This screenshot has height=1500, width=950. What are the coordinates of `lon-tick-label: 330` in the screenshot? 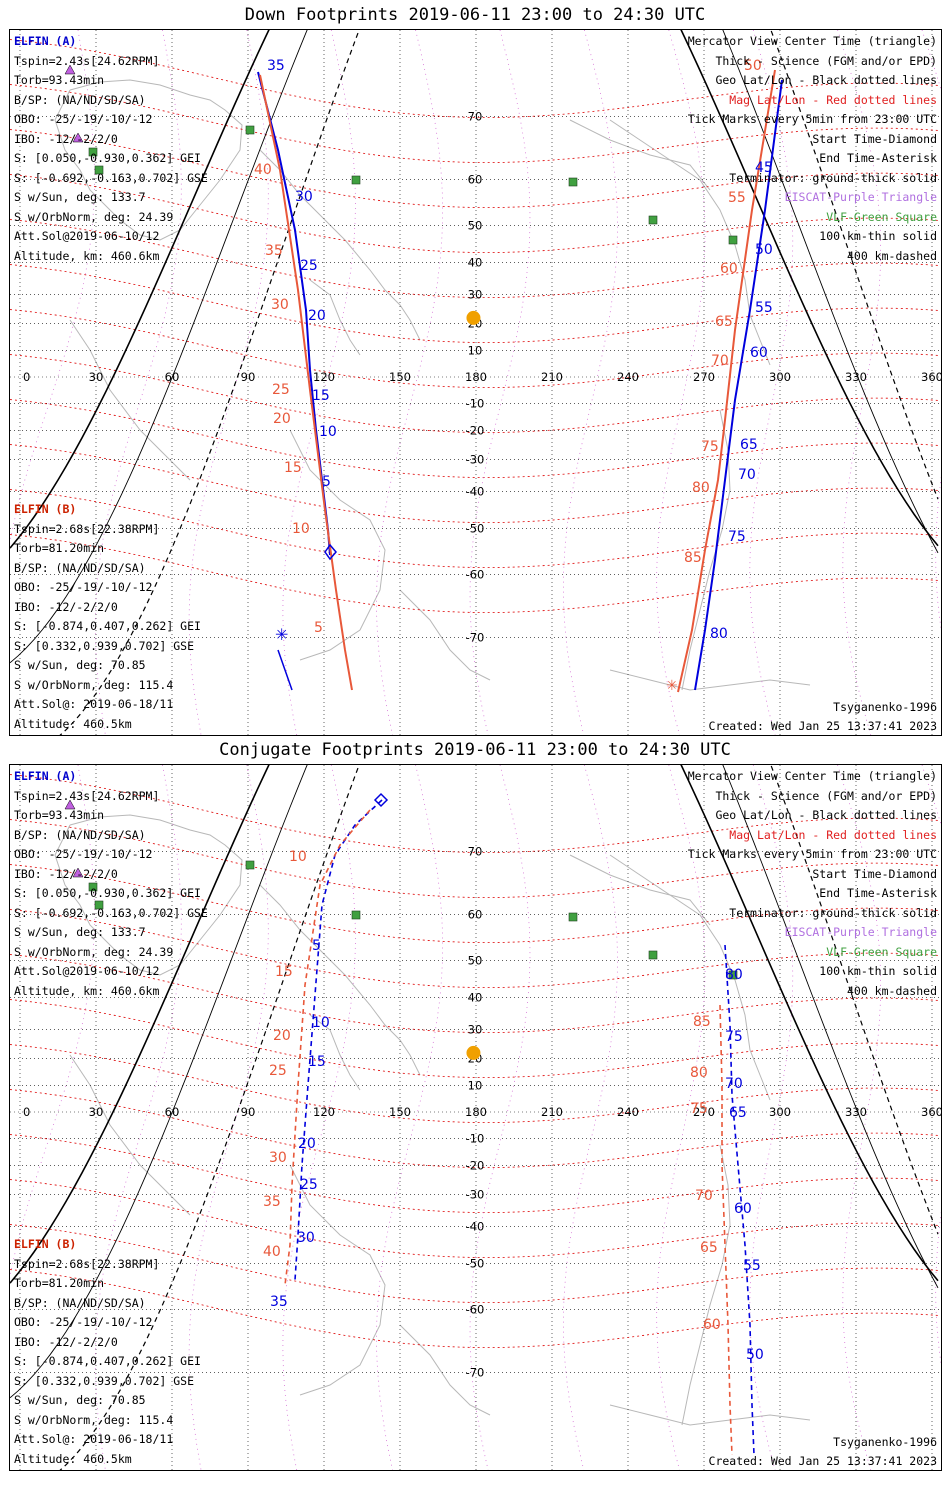 It's located at (856, 1112).